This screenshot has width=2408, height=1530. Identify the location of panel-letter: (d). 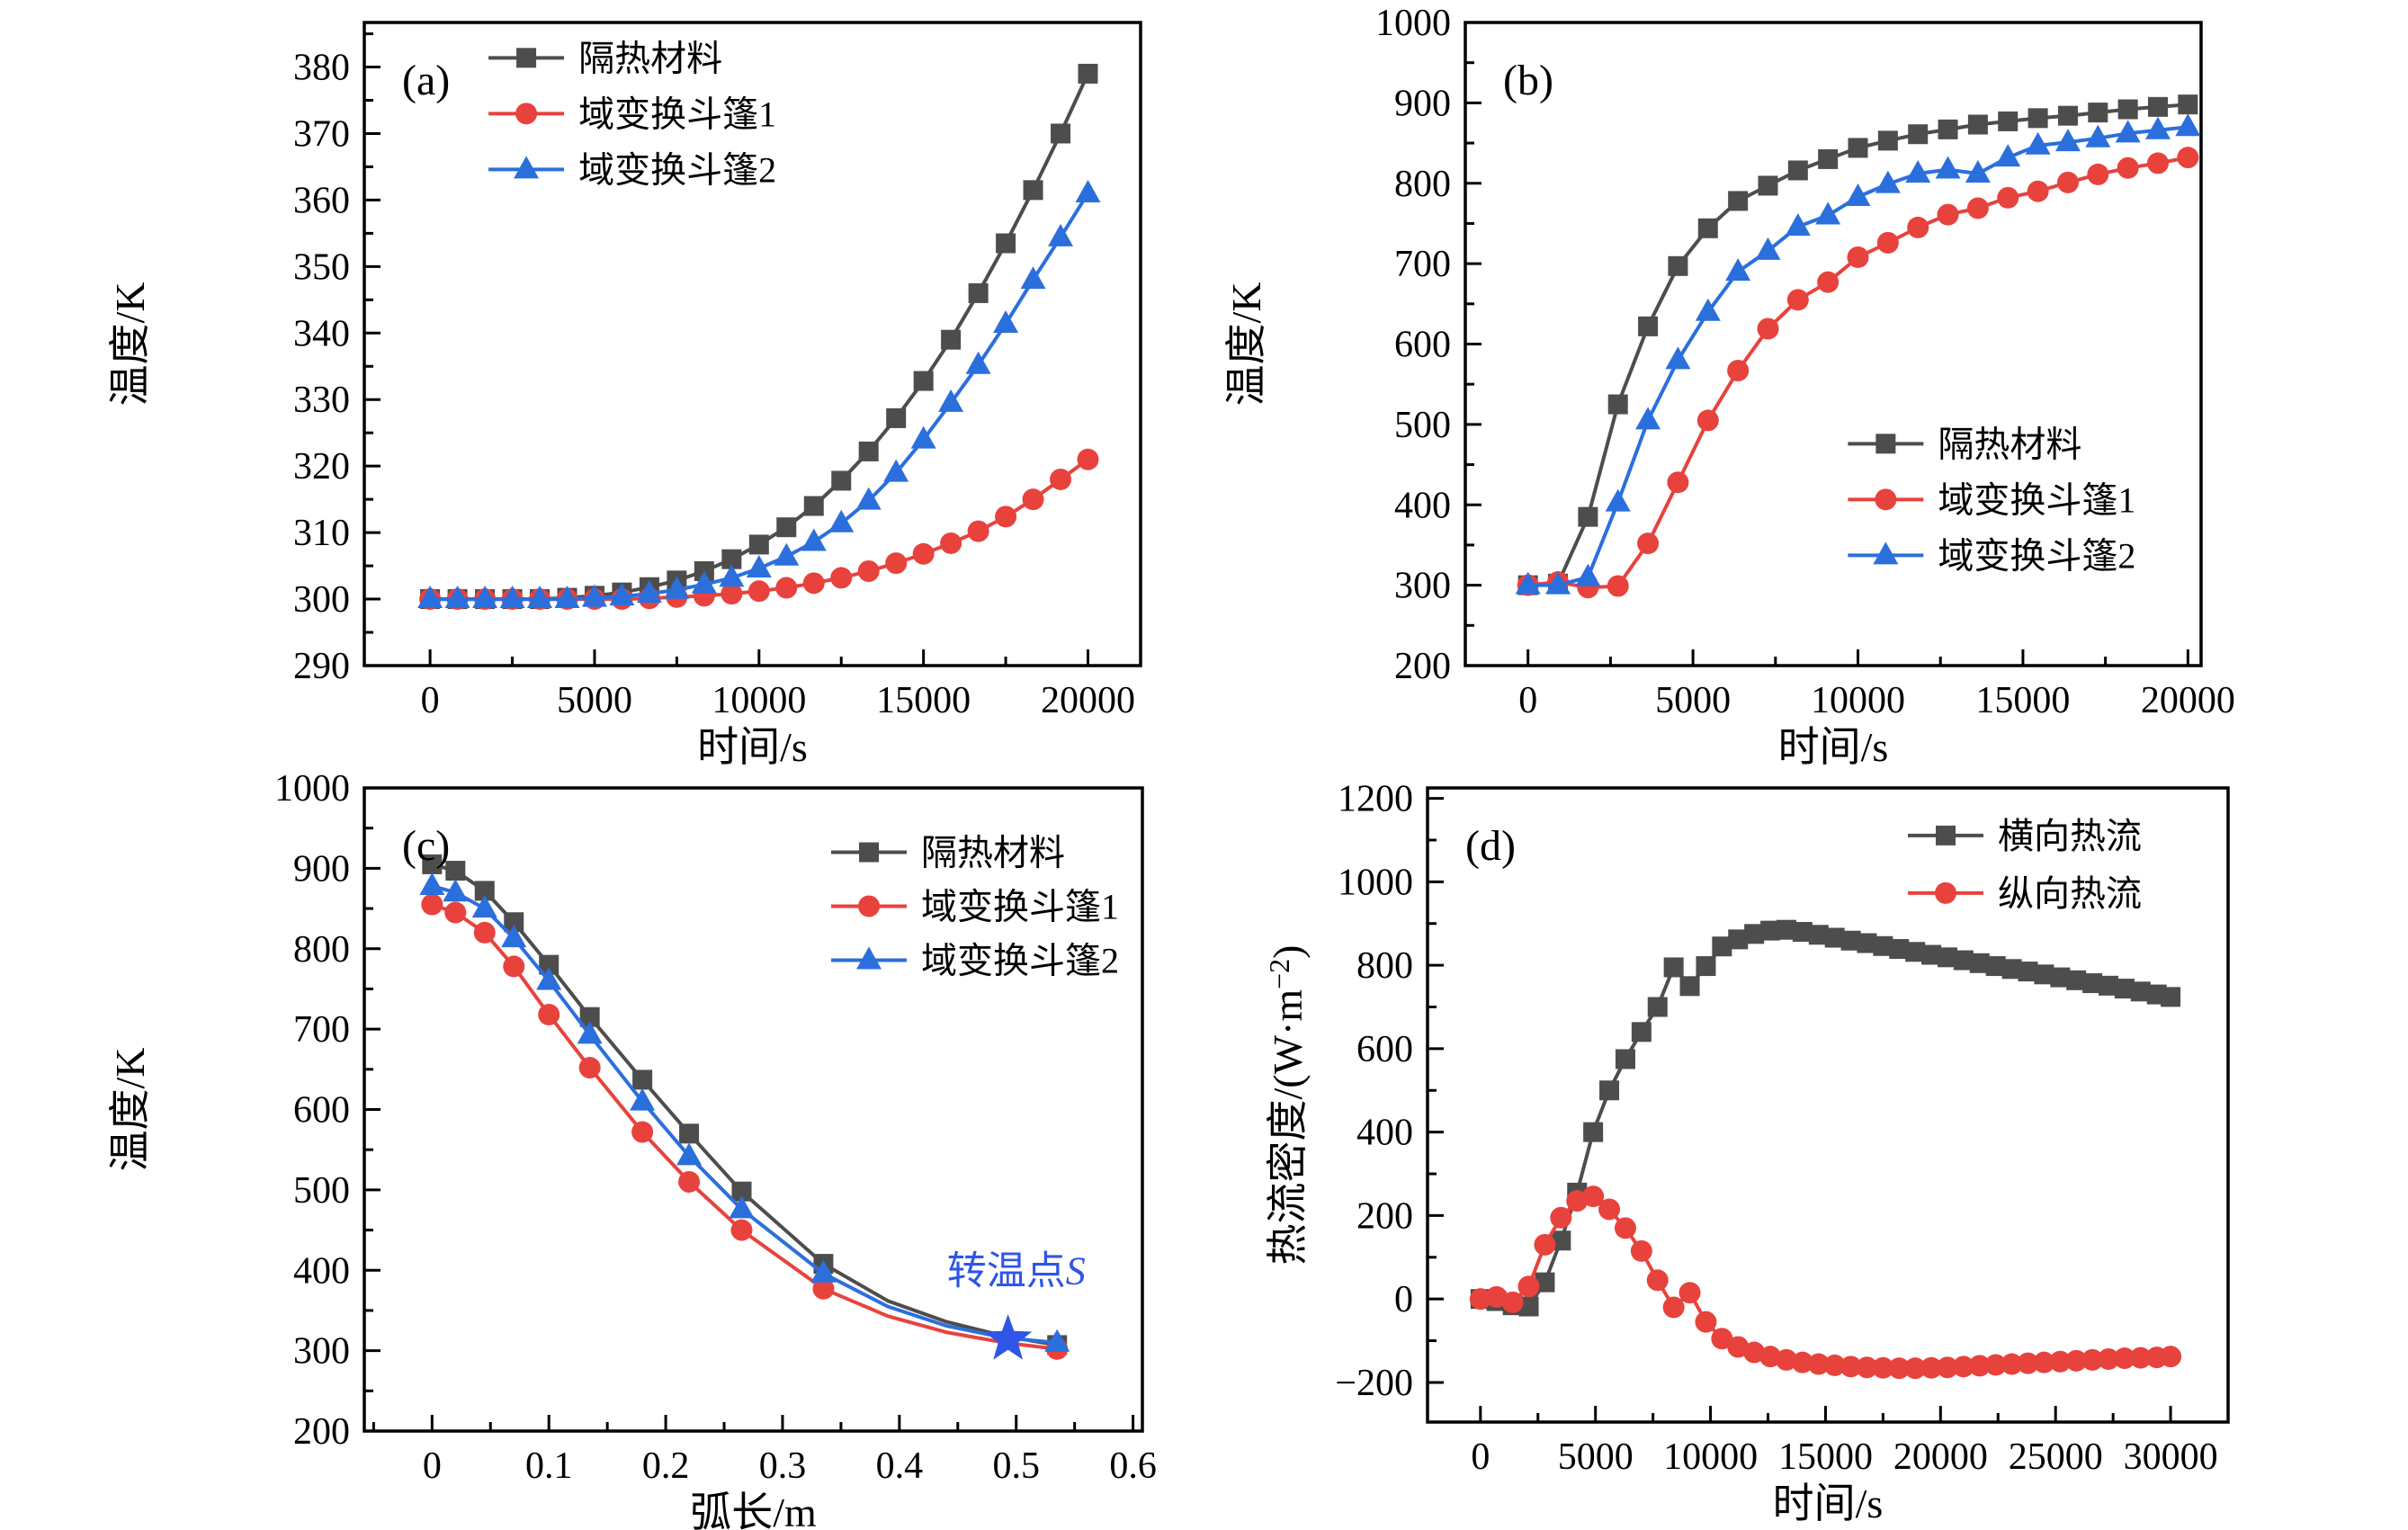
(1490, 846).